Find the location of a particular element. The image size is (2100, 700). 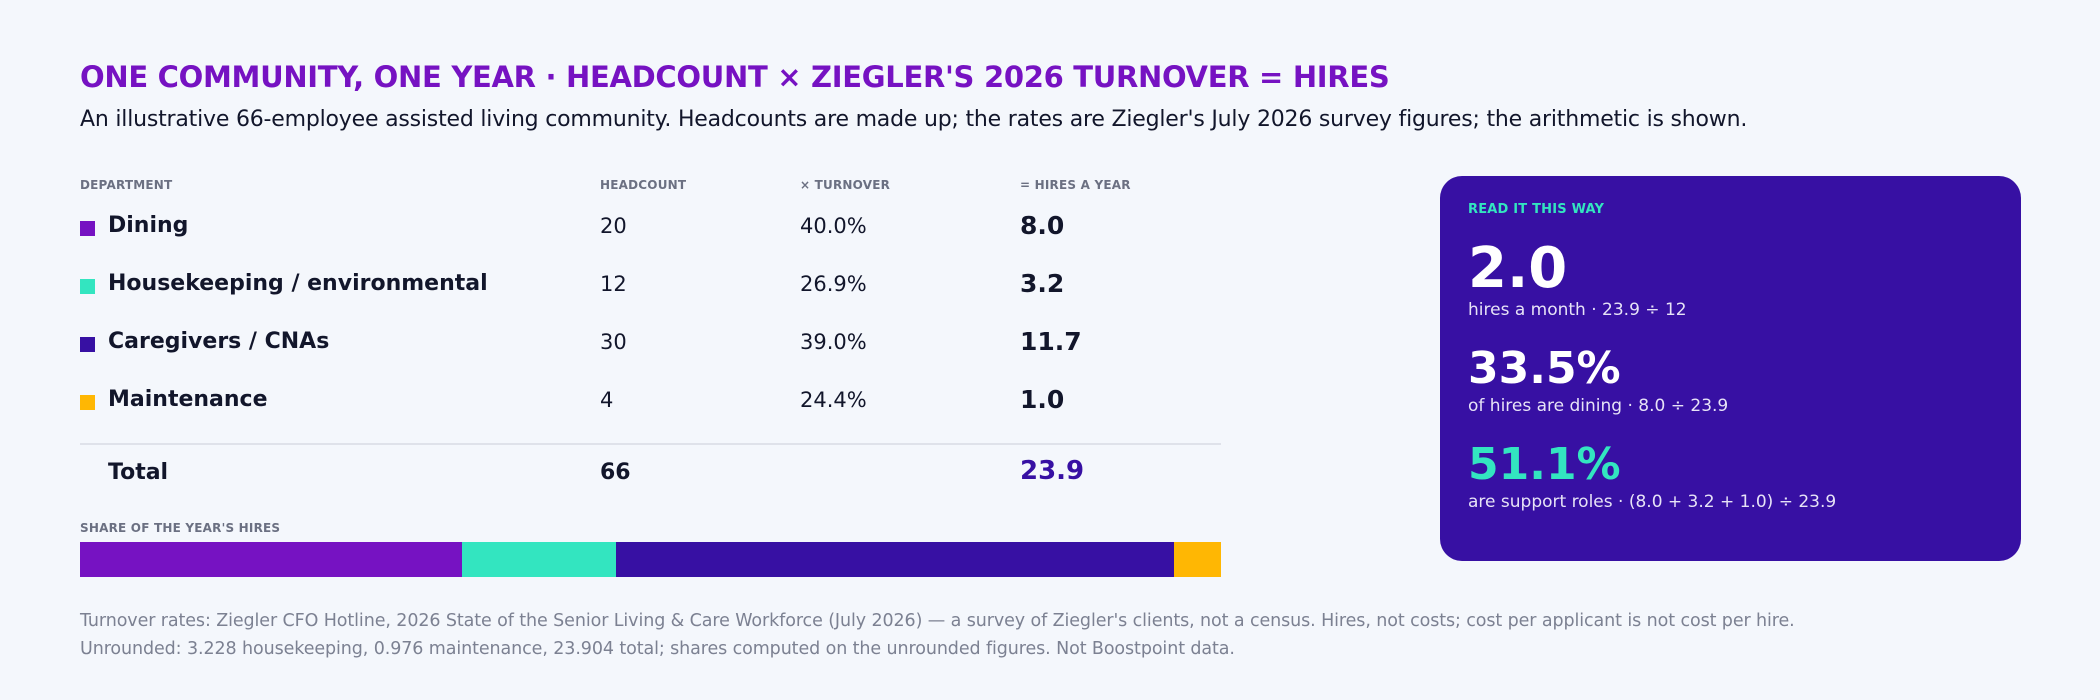

share-segment-caregivers-cnas is located at coordinates (895, 559).